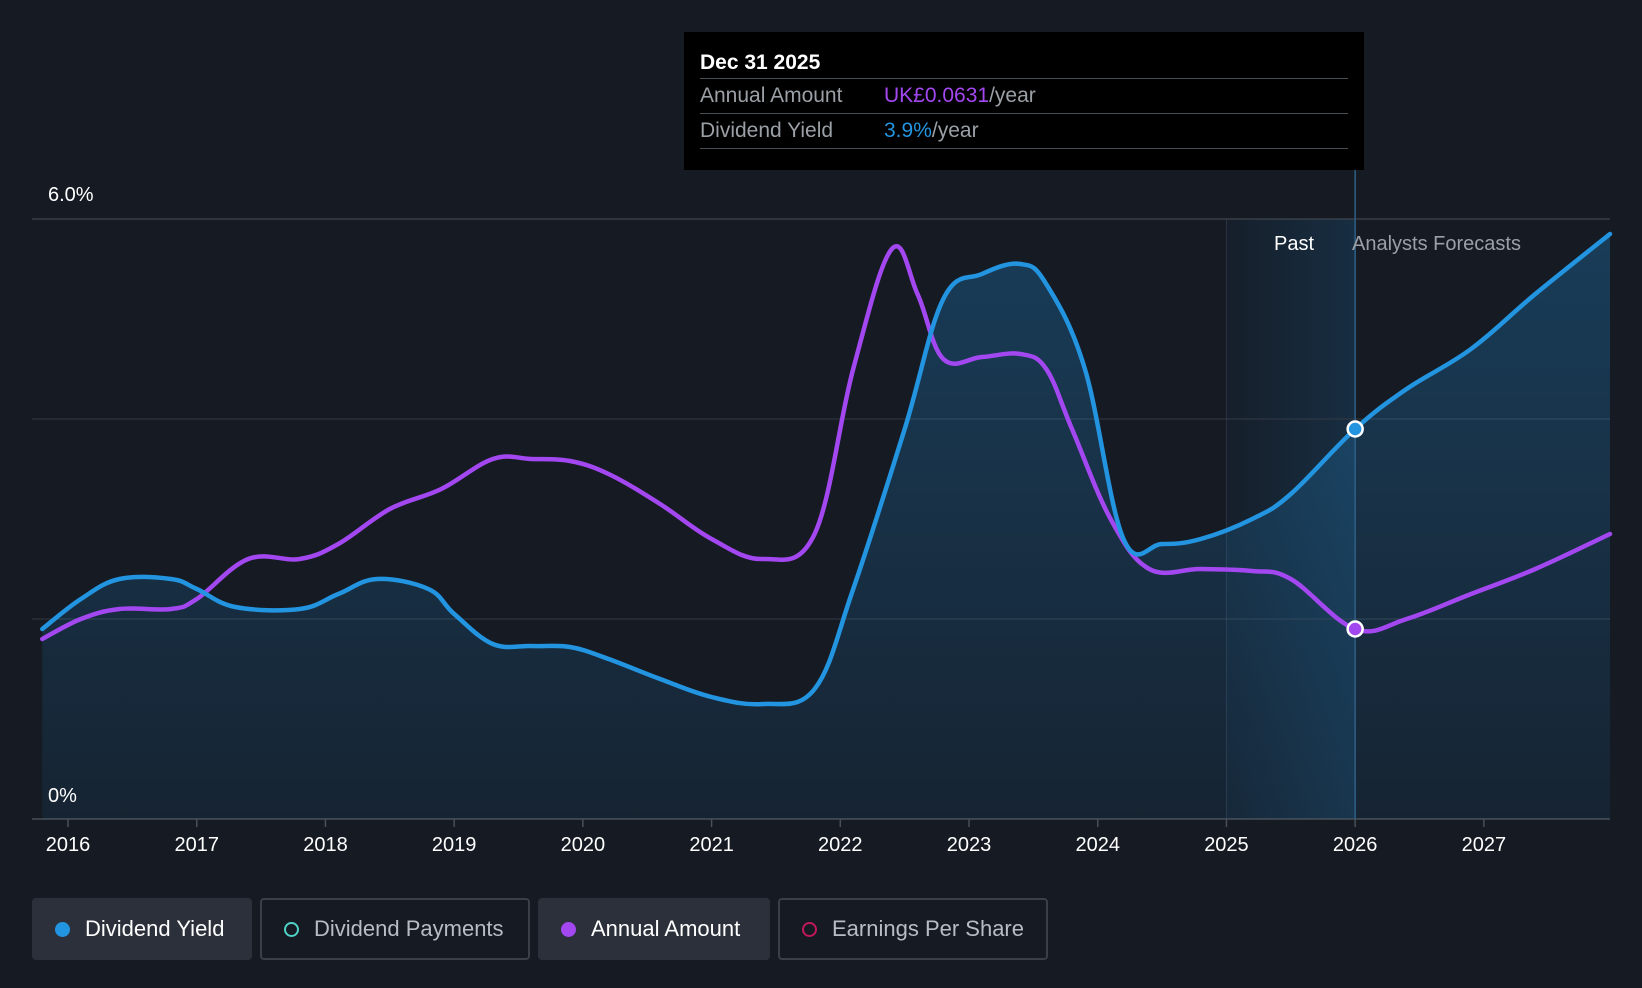 This screenshot has width=1642, height=988. I want to click on past-label: Past, so click(1294, 244).